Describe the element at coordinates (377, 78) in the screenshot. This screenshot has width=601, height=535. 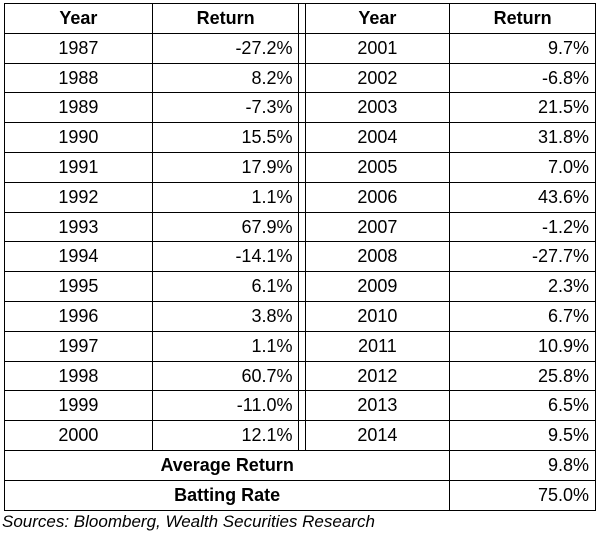
I see `year-cell-right: 2002` at that location.